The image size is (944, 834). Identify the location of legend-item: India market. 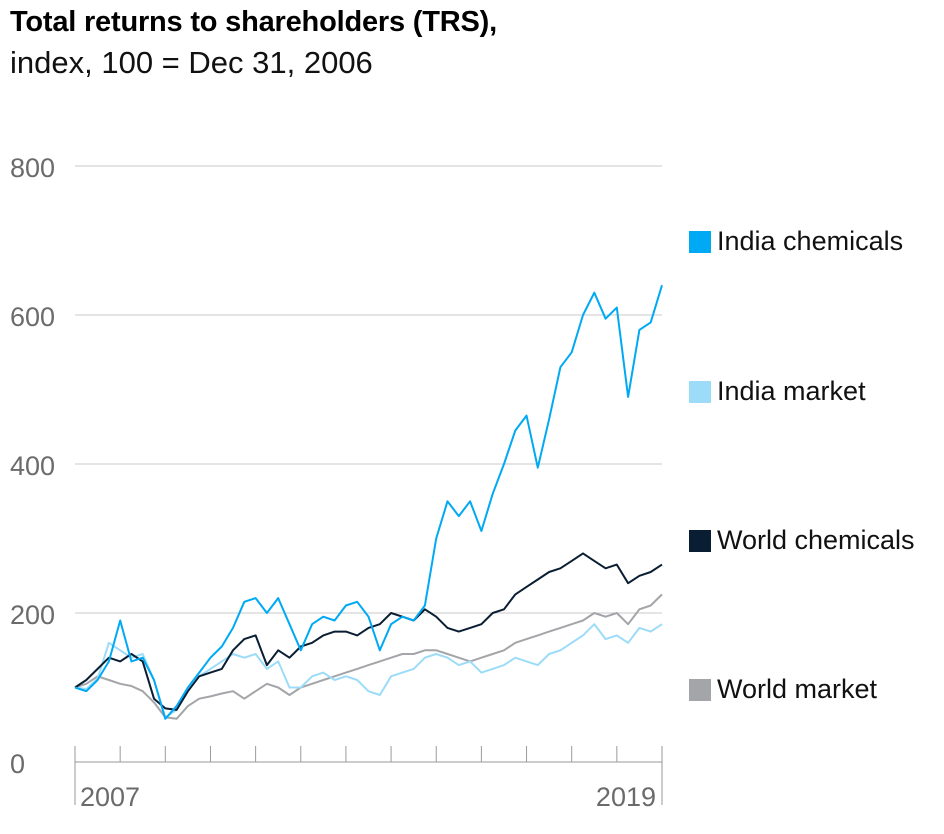
(777, 391).